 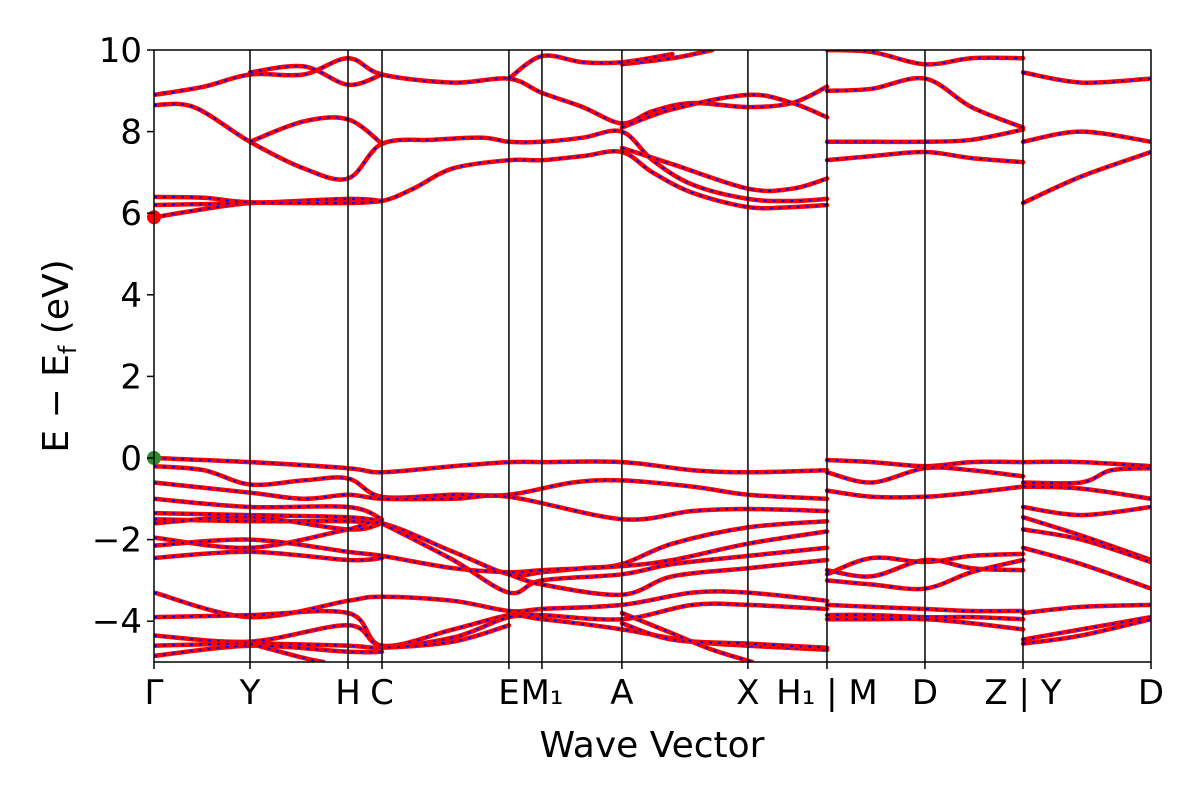 I want to click on y-tick-label: −2, so click(x=117, y=541).